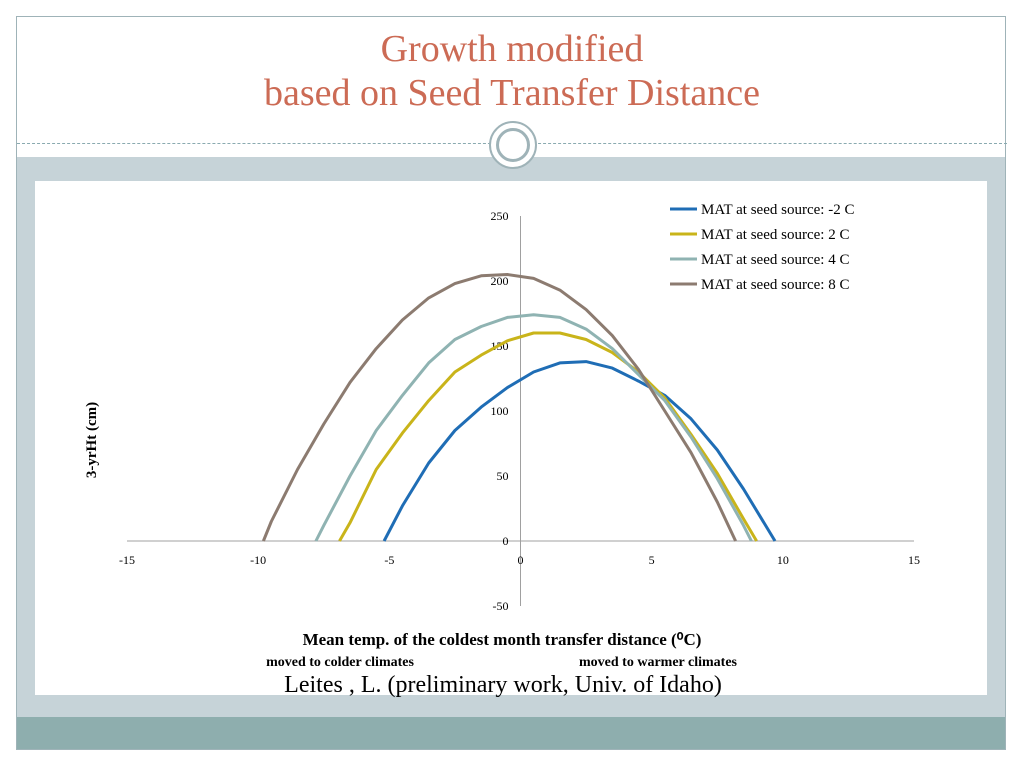  What do you see at coordinates (775, 260) in the screenshot?
I see `legend-label-3: MAT at seed source: 4 C` at bounding box center [775, 260].